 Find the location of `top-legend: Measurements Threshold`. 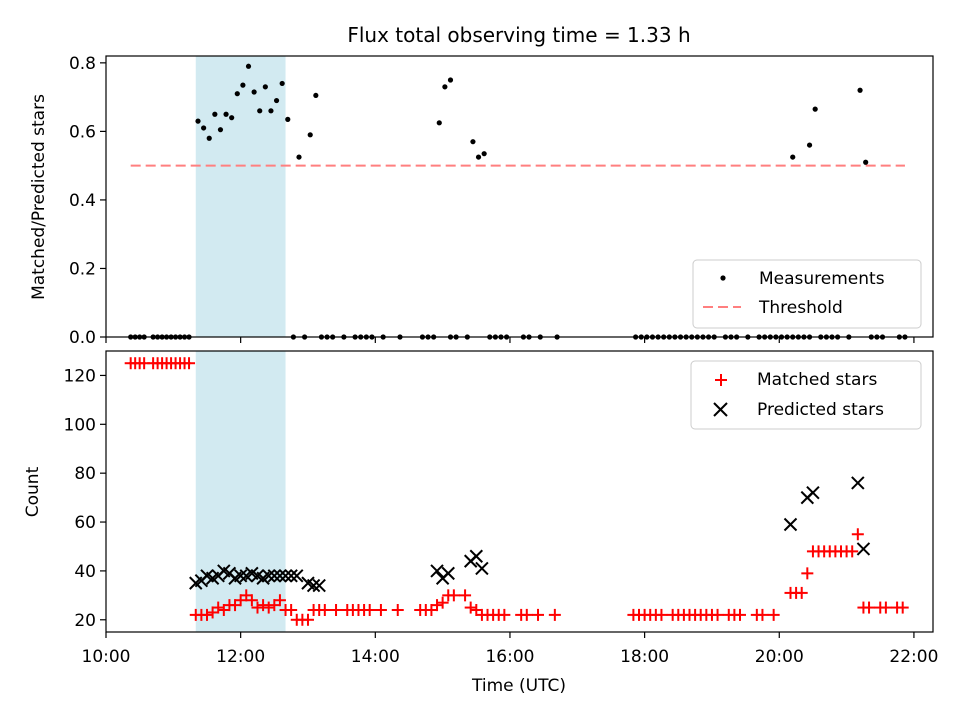

top-legend: Measurements Threshold is located at coordinates (807, 294).